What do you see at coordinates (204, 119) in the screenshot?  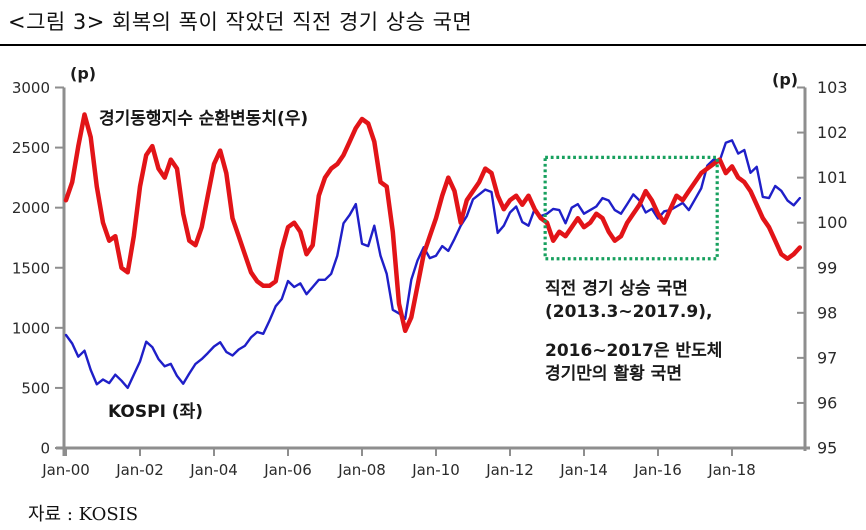 I see `series-label-coincident-index: 경기동행지수 순환변동치(우)` at bounding box center [204, 119].